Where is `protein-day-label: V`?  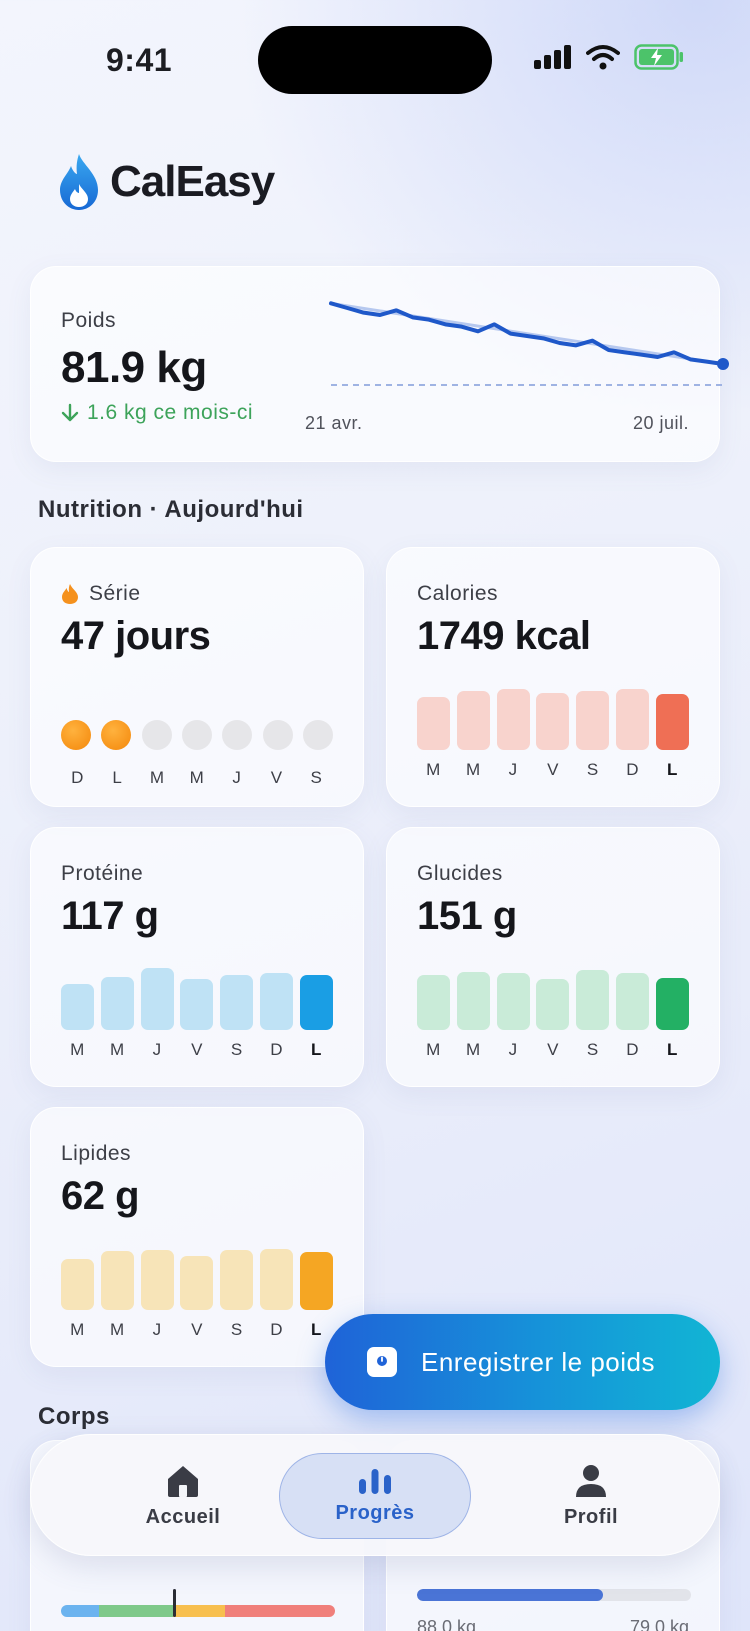
protein-day-label: V is located at coordinates (197, 1049).